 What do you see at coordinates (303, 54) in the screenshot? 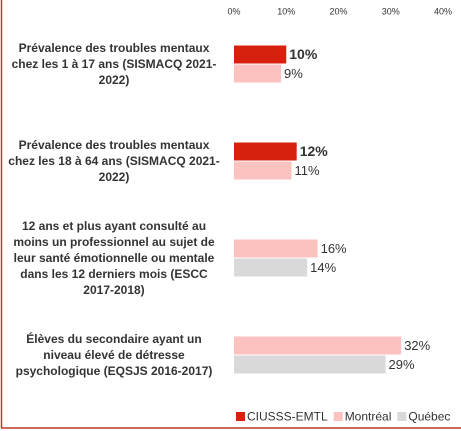
I see `value-label: 10%` at bounding box center [303, 54].